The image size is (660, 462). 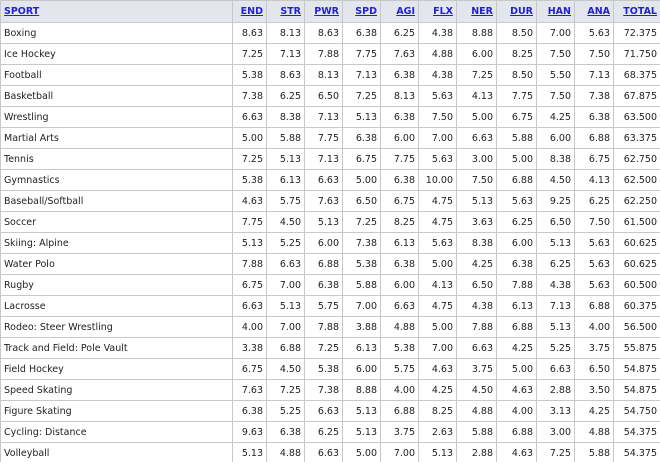 What do you see at coordinates (636, 222) in the screenshot?
I see `score-cell: 61.500` at bounding box center [636, 222].